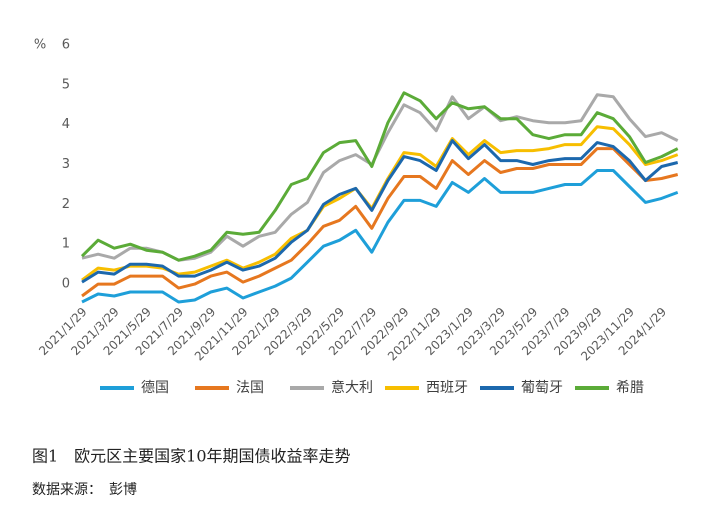 The image size is (725, 513). What do you see at coordinates (40, 45) in the screenshot?
I see `y-axis-label: %` at bounding box center [40, 45].